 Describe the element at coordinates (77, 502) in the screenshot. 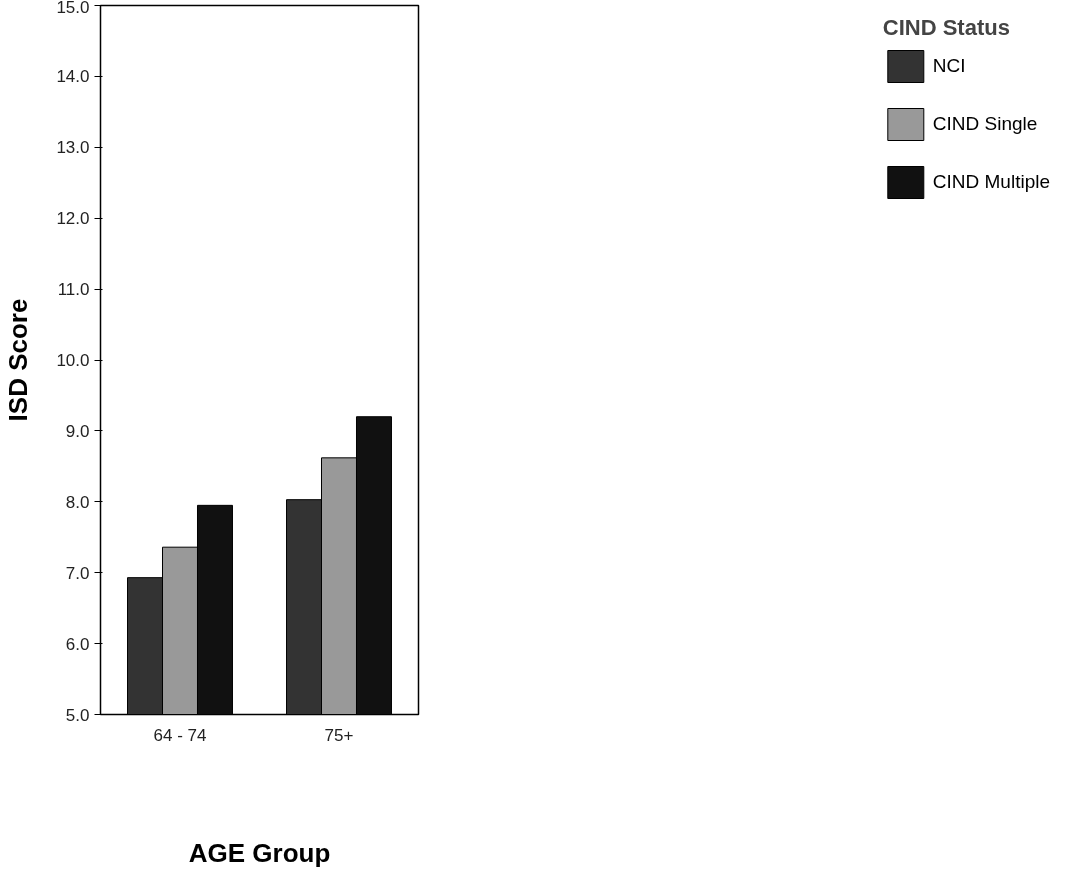

I see `y-tick-label: 8.0` at that location.